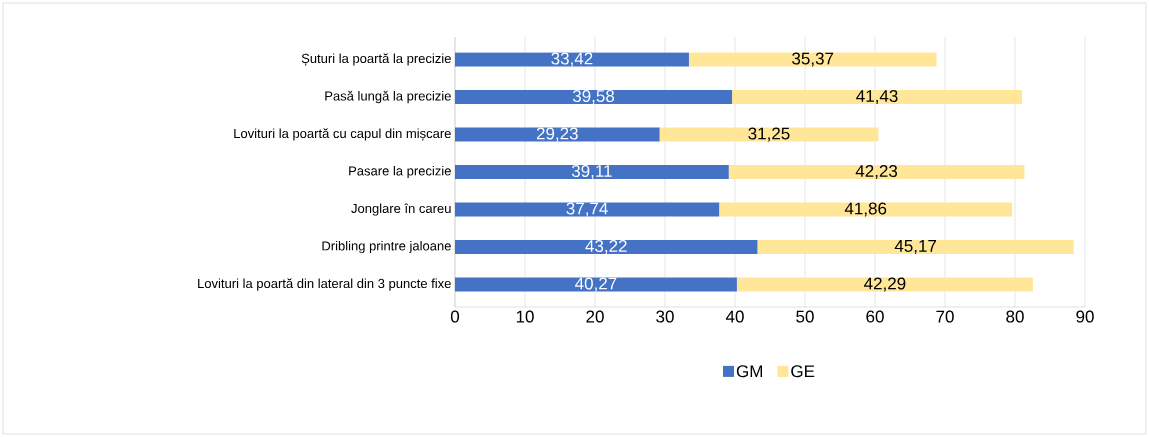 The width and height of the screenshot is (1149, 437). Describe the element at coordinates (386, 247) in the screenshot. I see `y-tick-label: Dribling printre jaloane` at that location.